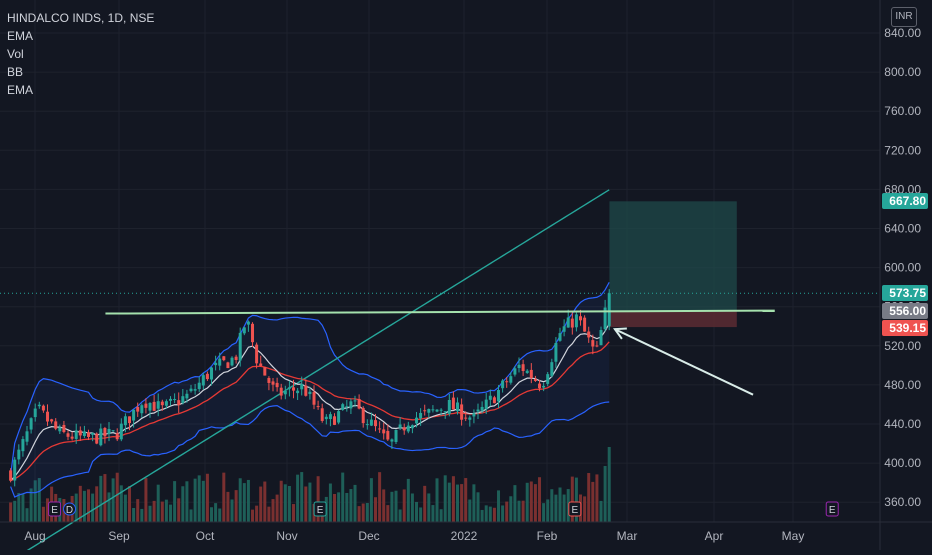 The width and height of the screenshot is (932, 555). I want to click on currency-badge: INR, so click(904, 17).